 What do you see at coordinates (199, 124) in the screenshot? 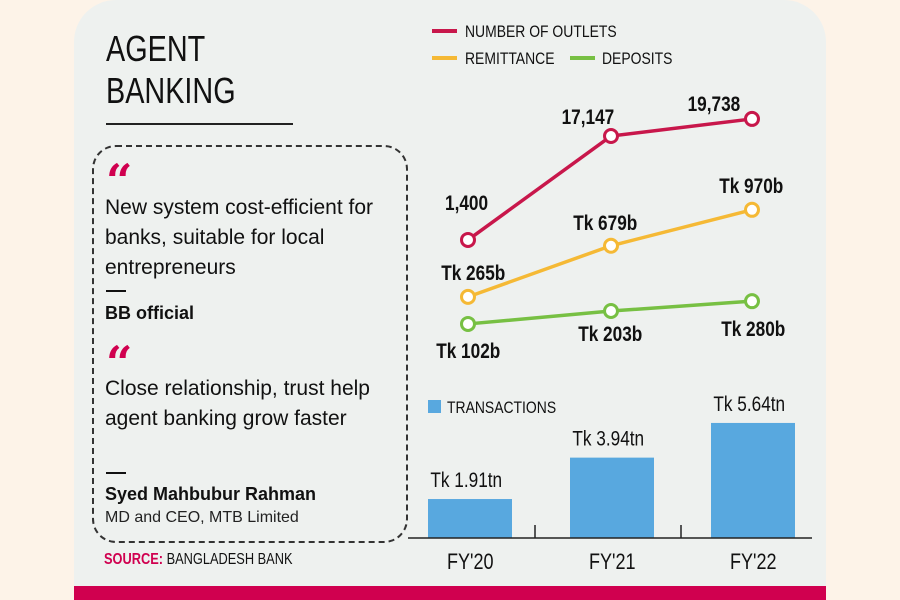
I see `title-divider` at bounding box center [199, 124].